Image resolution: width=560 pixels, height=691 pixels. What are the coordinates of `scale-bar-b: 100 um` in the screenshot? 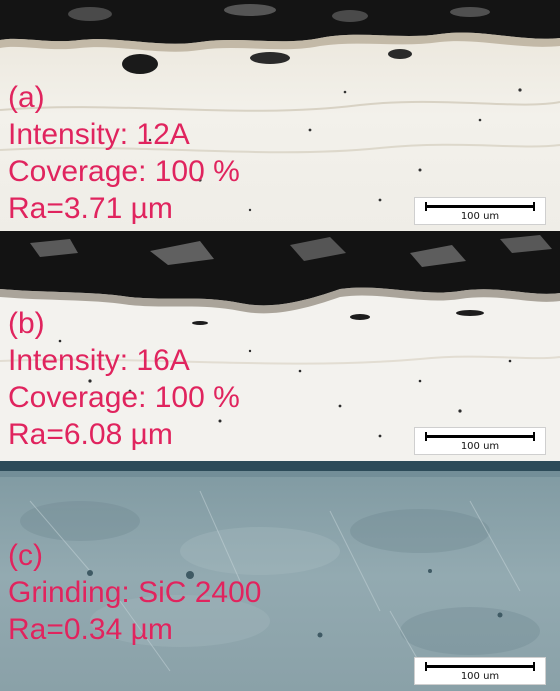 It's located at (480, 441).